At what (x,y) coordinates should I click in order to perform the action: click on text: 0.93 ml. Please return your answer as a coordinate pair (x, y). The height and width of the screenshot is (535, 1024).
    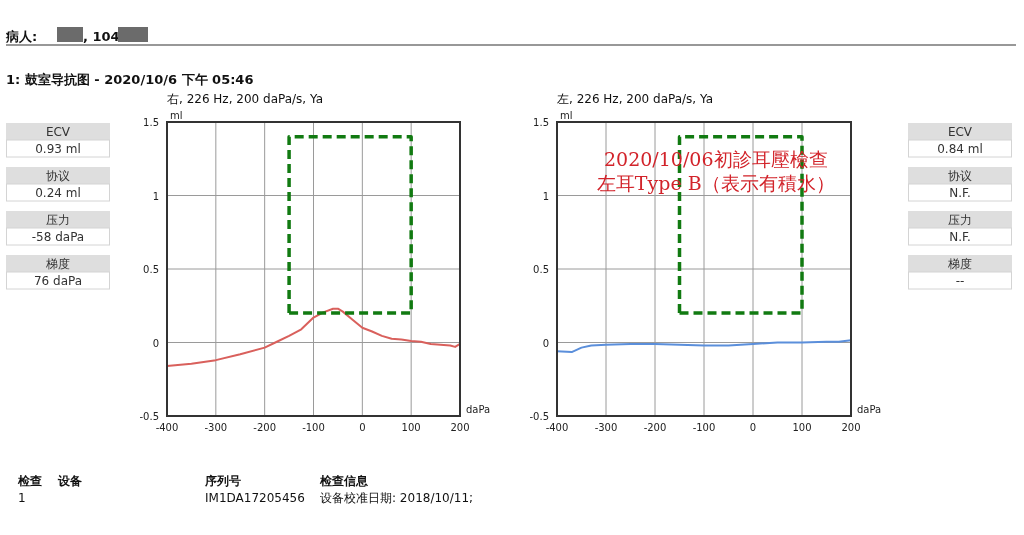
    Looking at the image, I should click on (58, 149).